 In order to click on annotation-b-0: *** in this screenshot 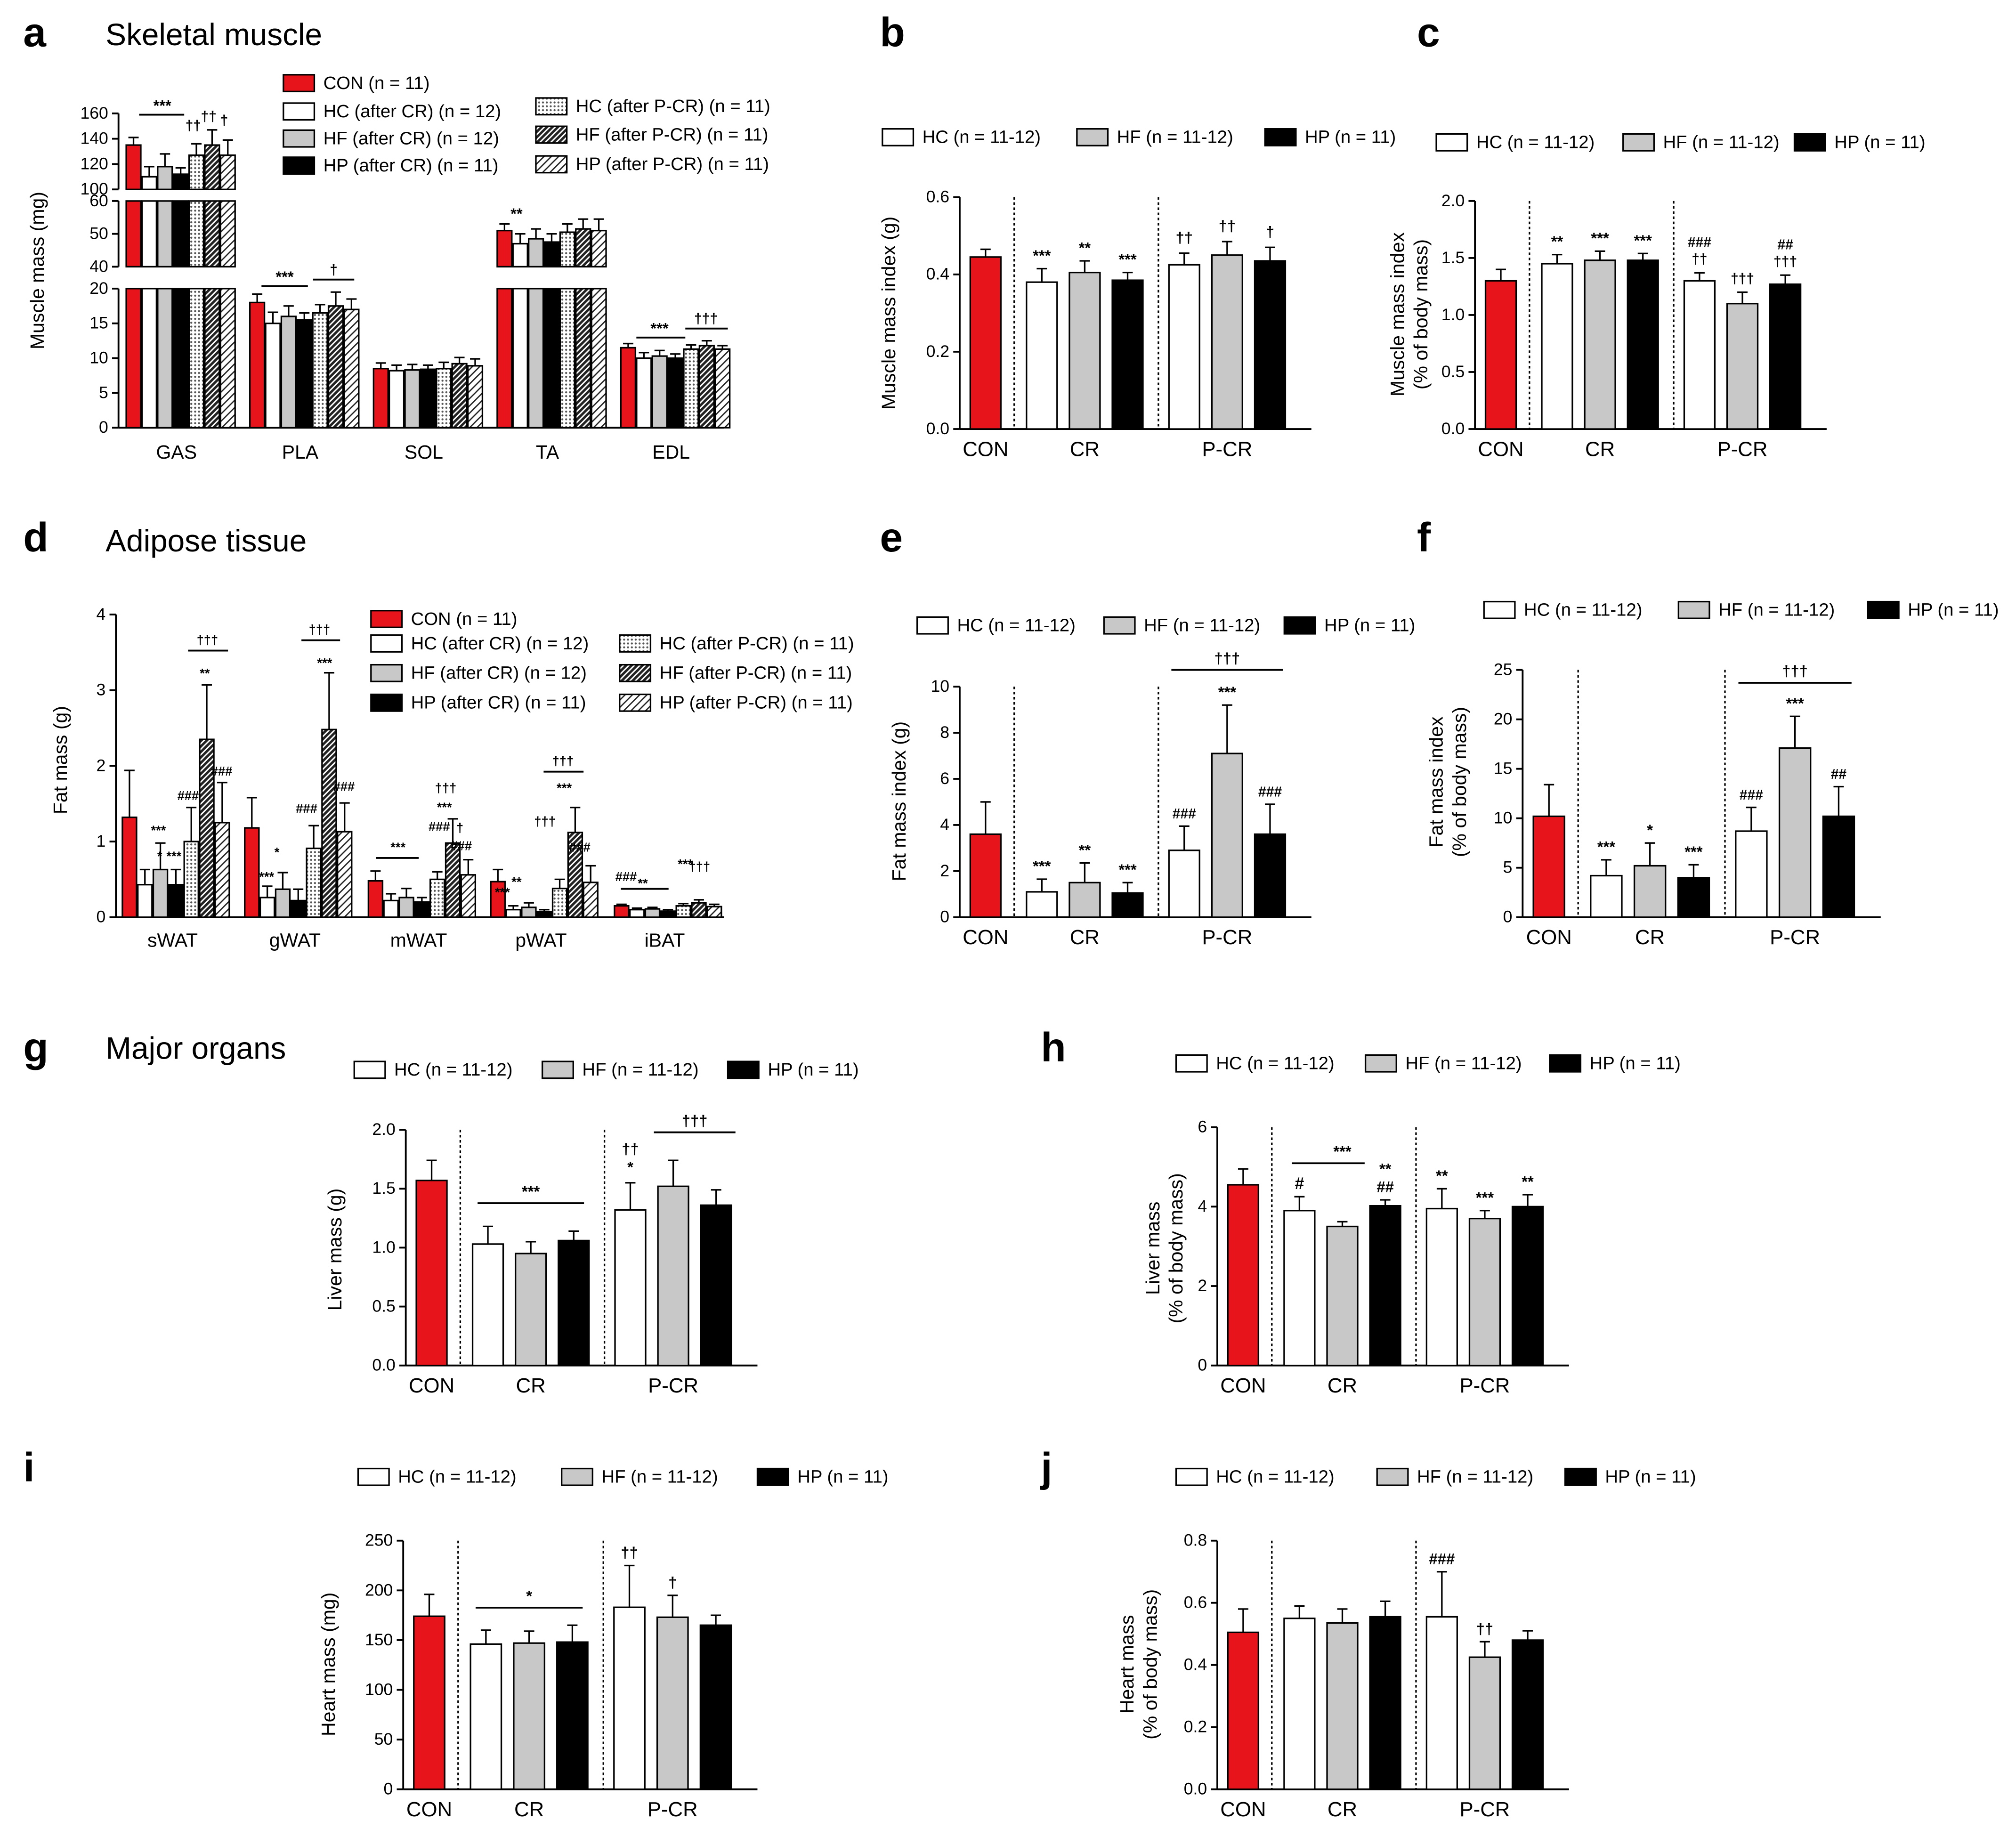, I will do `click(1042, 256)`.